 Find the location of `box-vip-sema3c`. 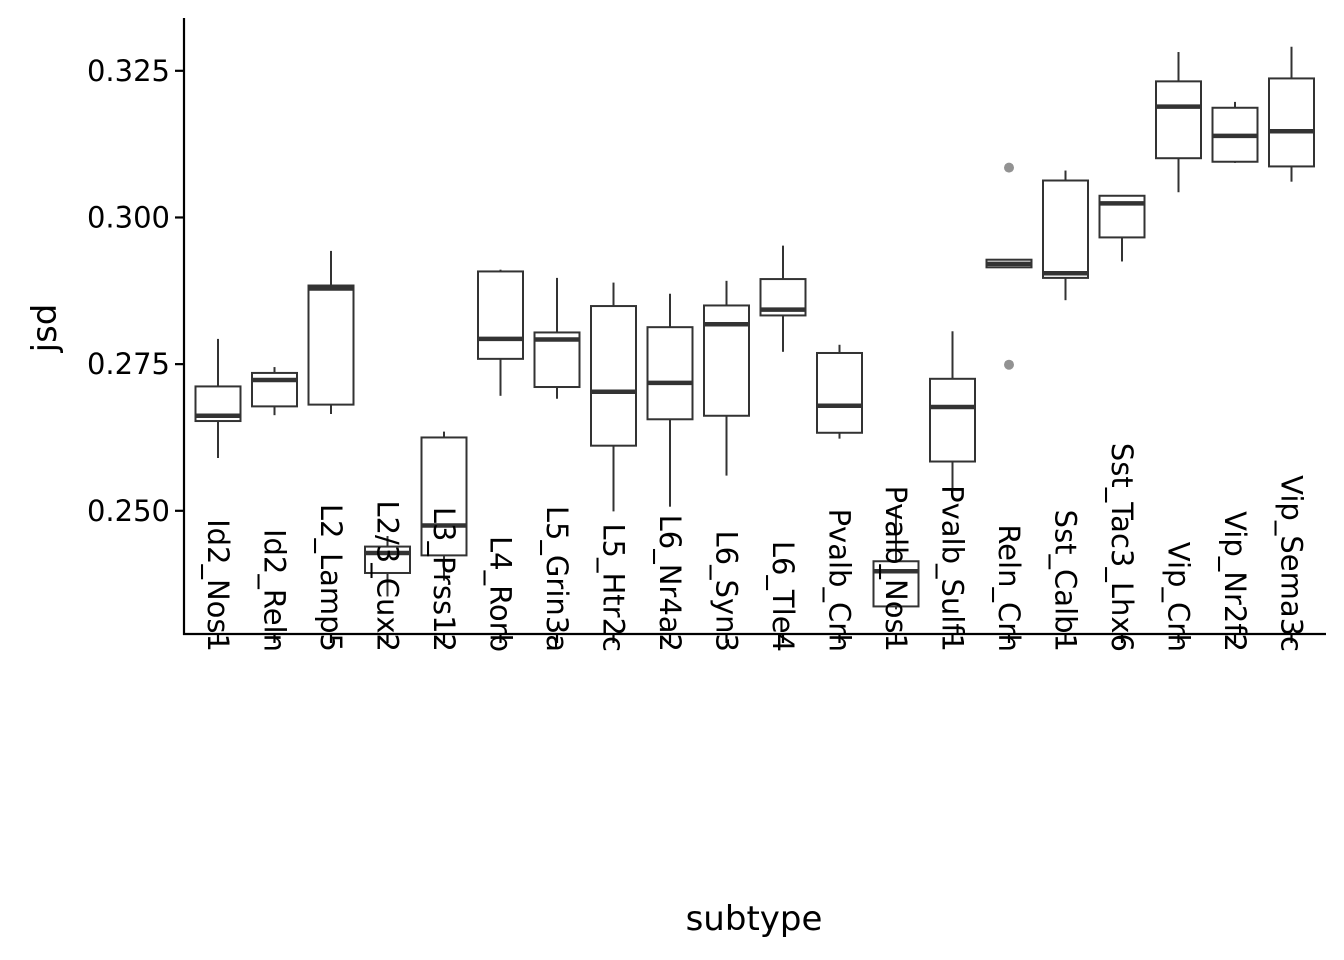

box-vip-sema3c is located at coordinates (1291, 114).